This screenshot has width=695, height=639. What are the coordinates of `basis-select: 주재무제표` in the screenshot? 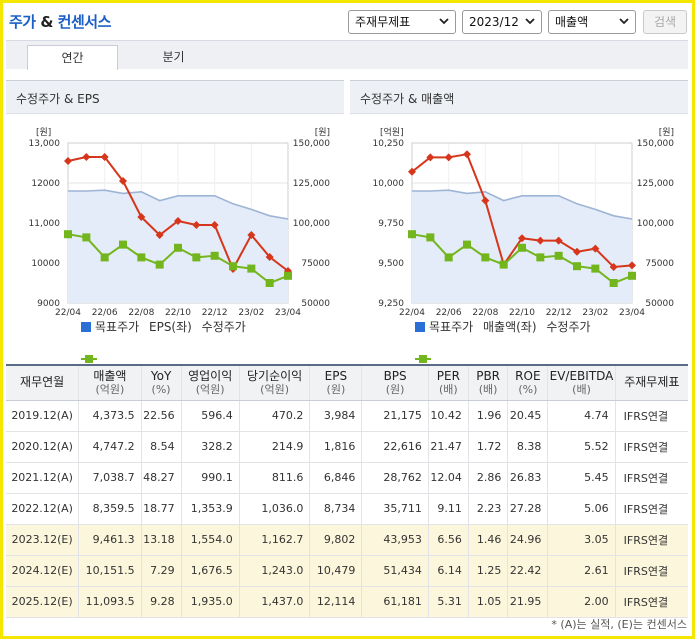 It's located at (402, 22).